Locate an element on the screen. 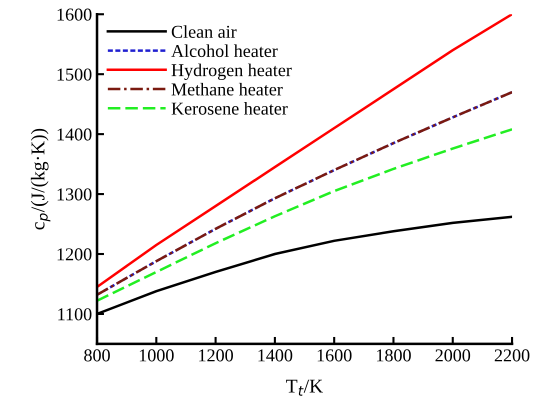  legend-label: Alcohol heater is located at coordinates (224, 51).